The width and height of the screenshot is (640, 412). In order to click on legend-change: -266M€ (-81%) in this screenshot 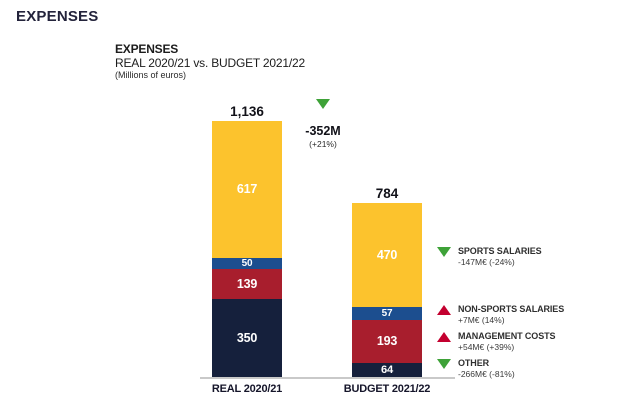, I will do `click(486, 374)`.